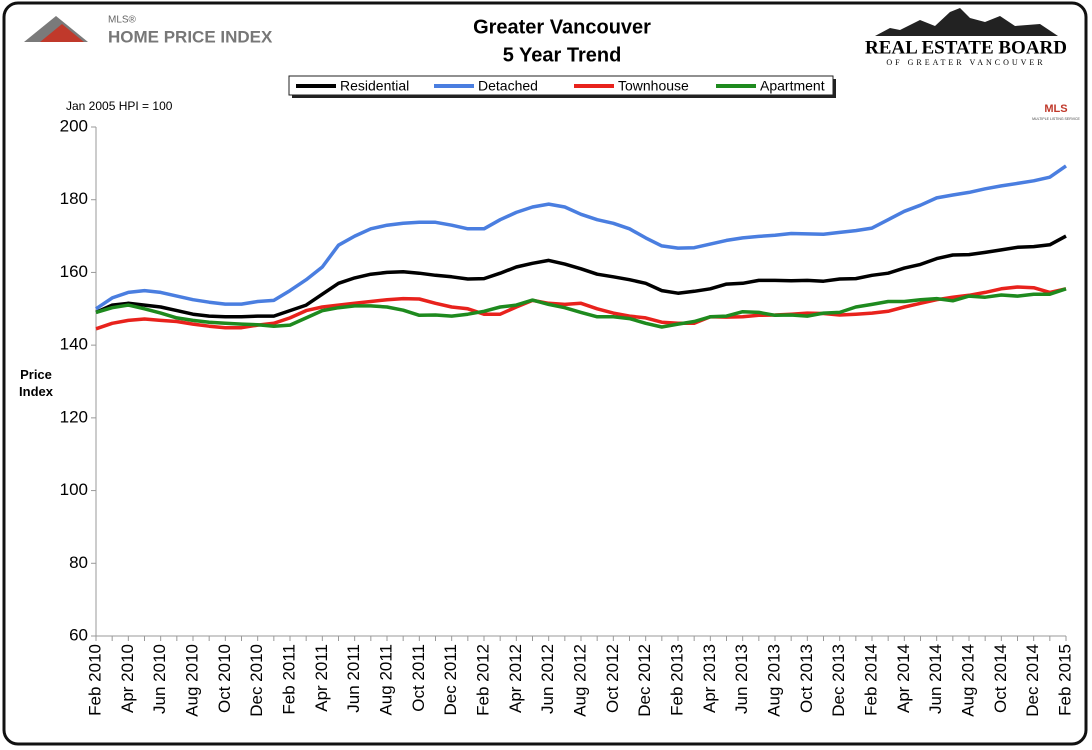 This screenshot has height=750, width=1092. What do you see at coordinates (676, 680) in the screenshot?
I see `x-tick-label: Feb 2013` at bounding box center [676, 680].